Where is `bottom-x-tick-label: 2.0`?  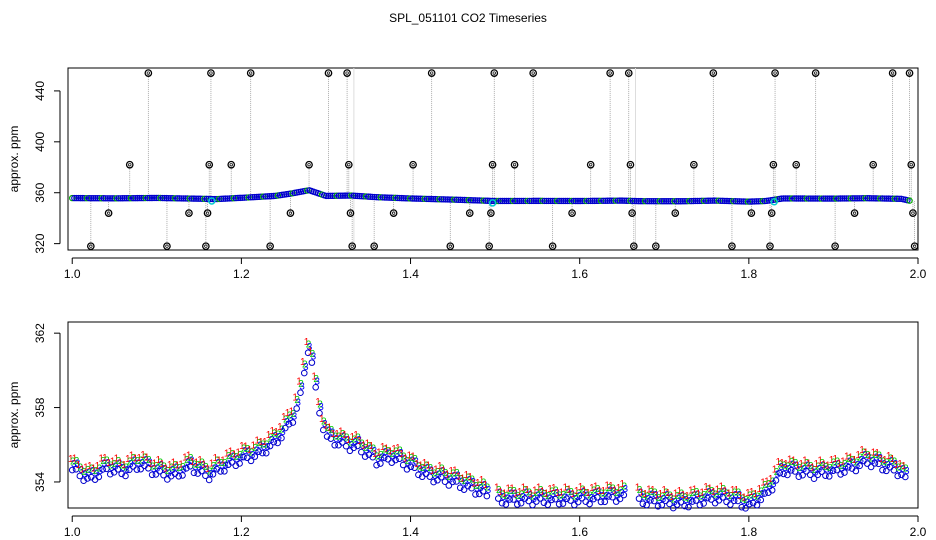 bottom-x-tick-label: 2.0 is located at coordinates (918, 532).